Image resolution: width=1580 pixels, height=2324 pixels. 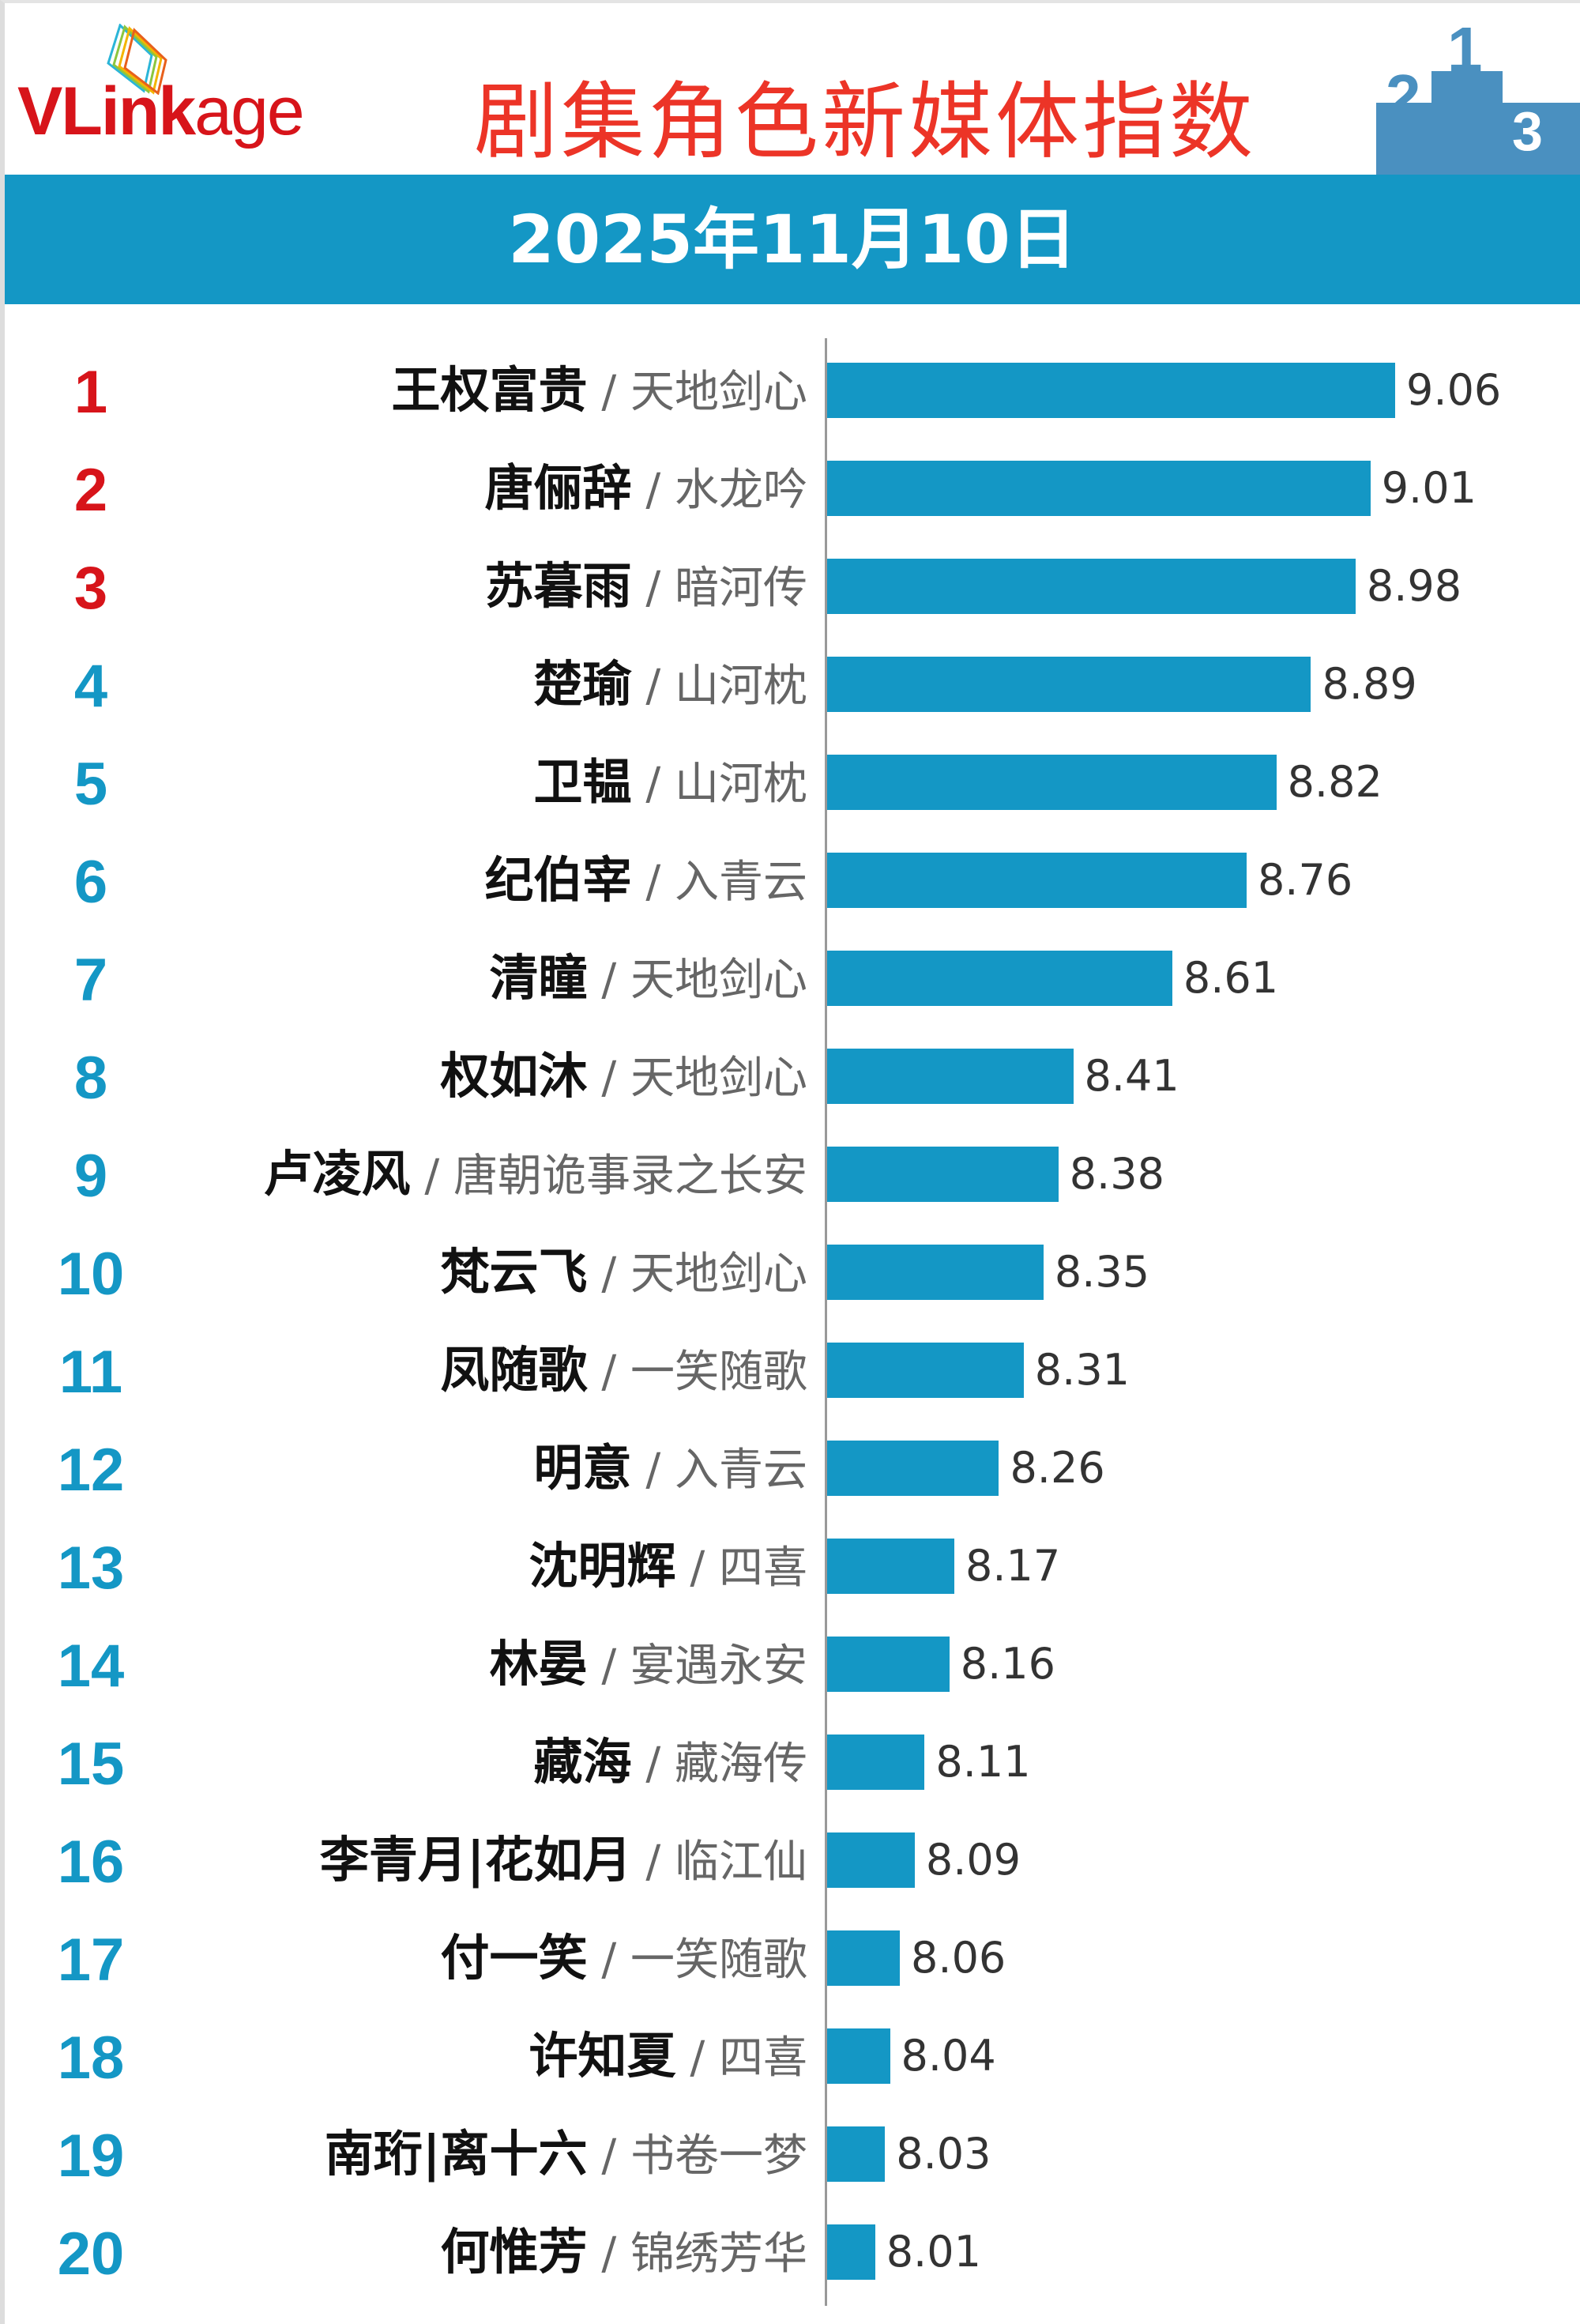 I want to click on value-label: 8.76, so click(x=1305, y=880).